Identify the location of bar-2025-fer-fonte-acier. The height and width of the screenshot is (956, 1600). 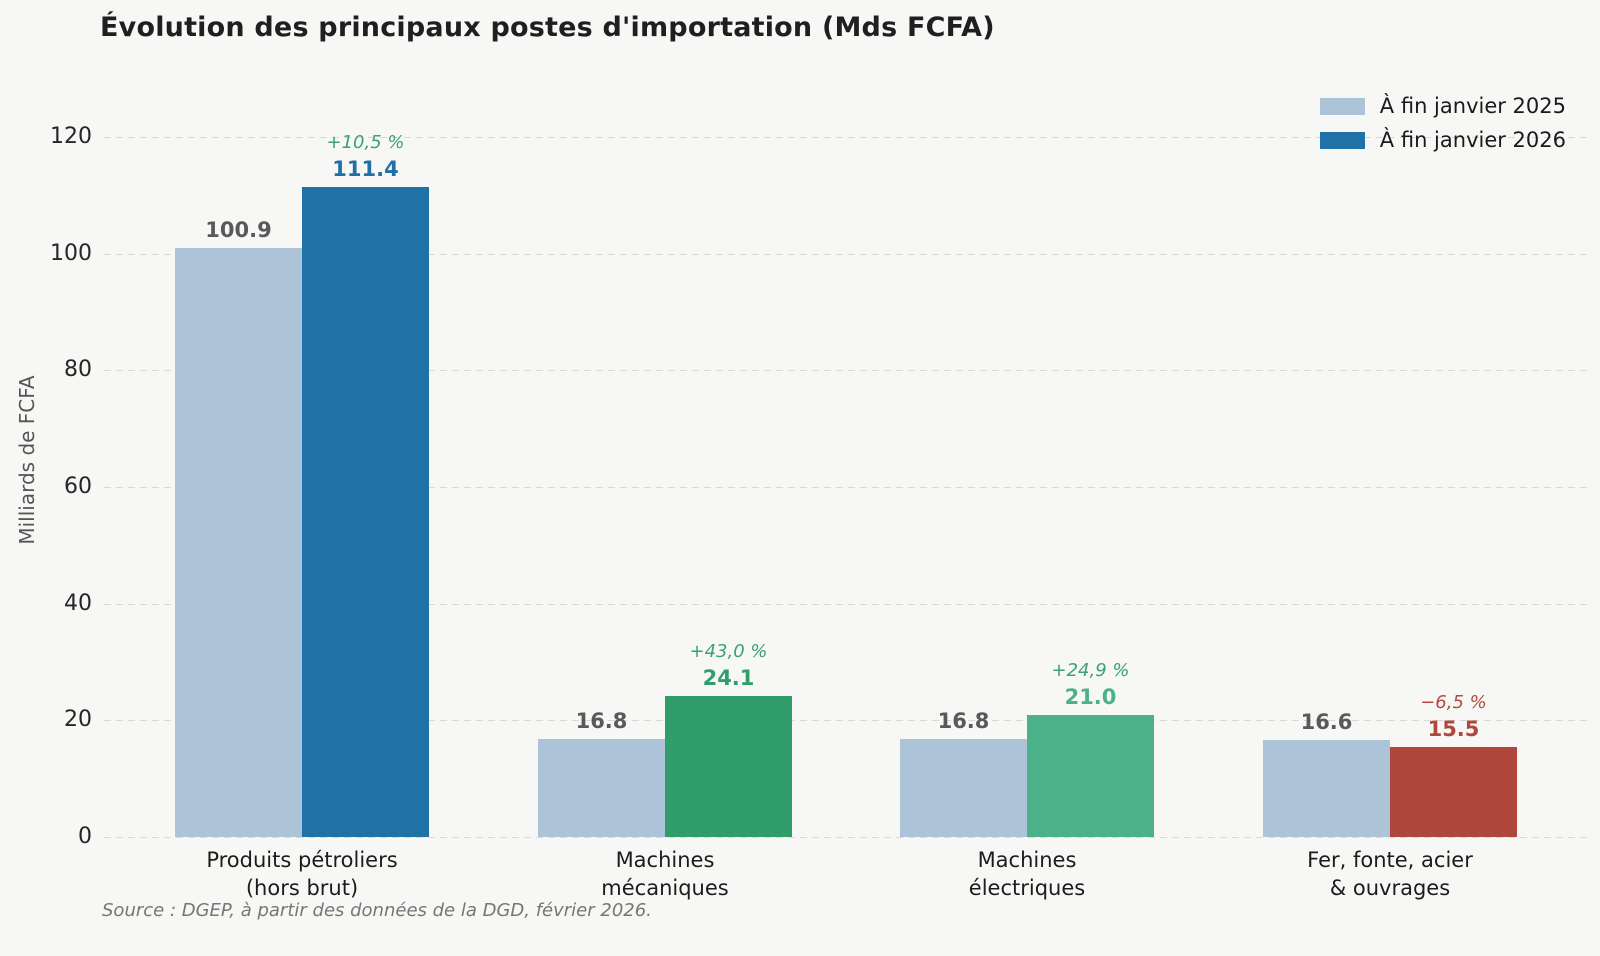
(1326, 788).